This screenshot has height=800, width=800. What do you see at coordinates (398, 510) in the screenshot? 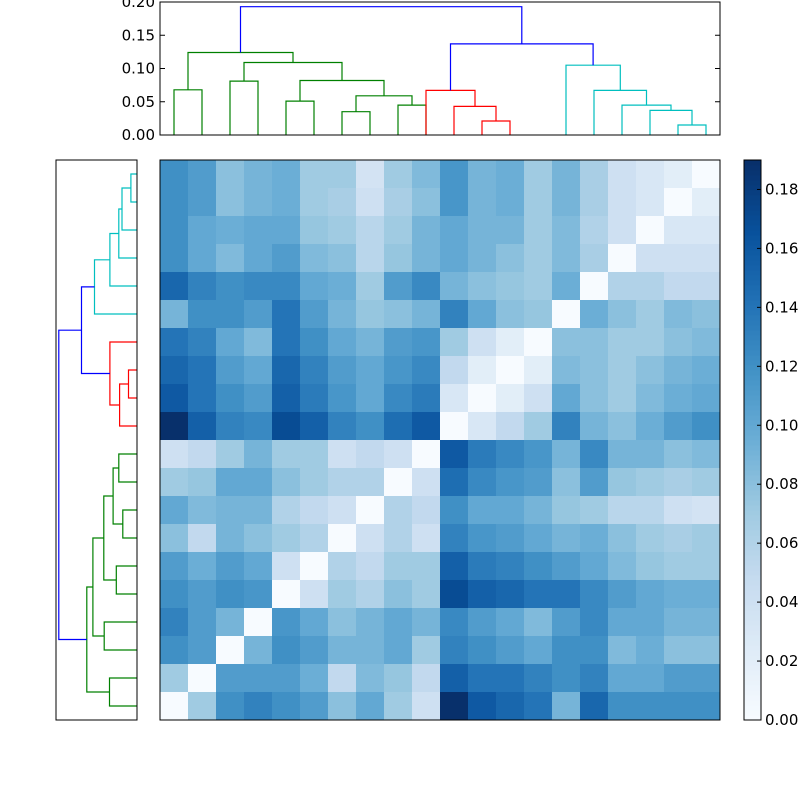
I see `heatmap-cell-r12-c8` at bounding box center [398, 510].